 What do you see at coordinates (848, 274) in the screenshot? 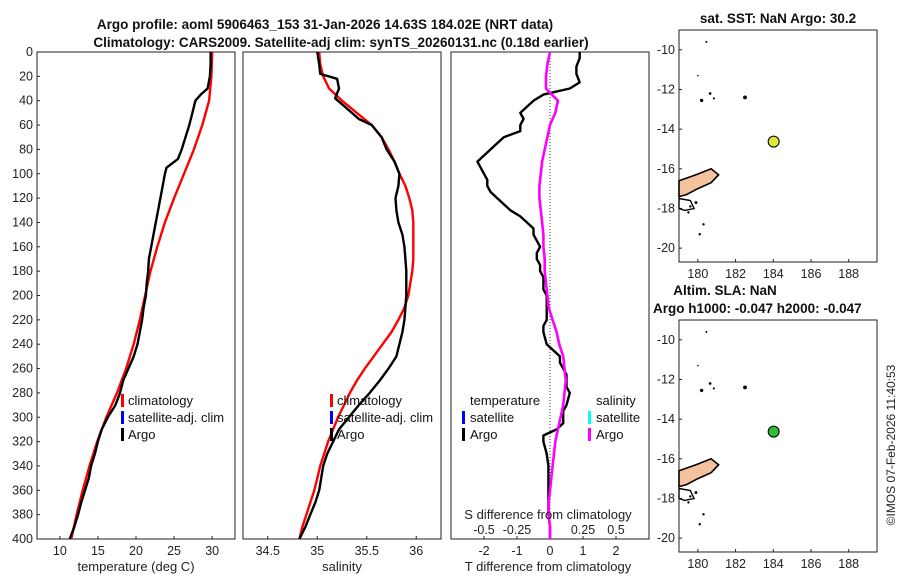
I see `map-lon-label: 188` at bounding box center [848, 274].